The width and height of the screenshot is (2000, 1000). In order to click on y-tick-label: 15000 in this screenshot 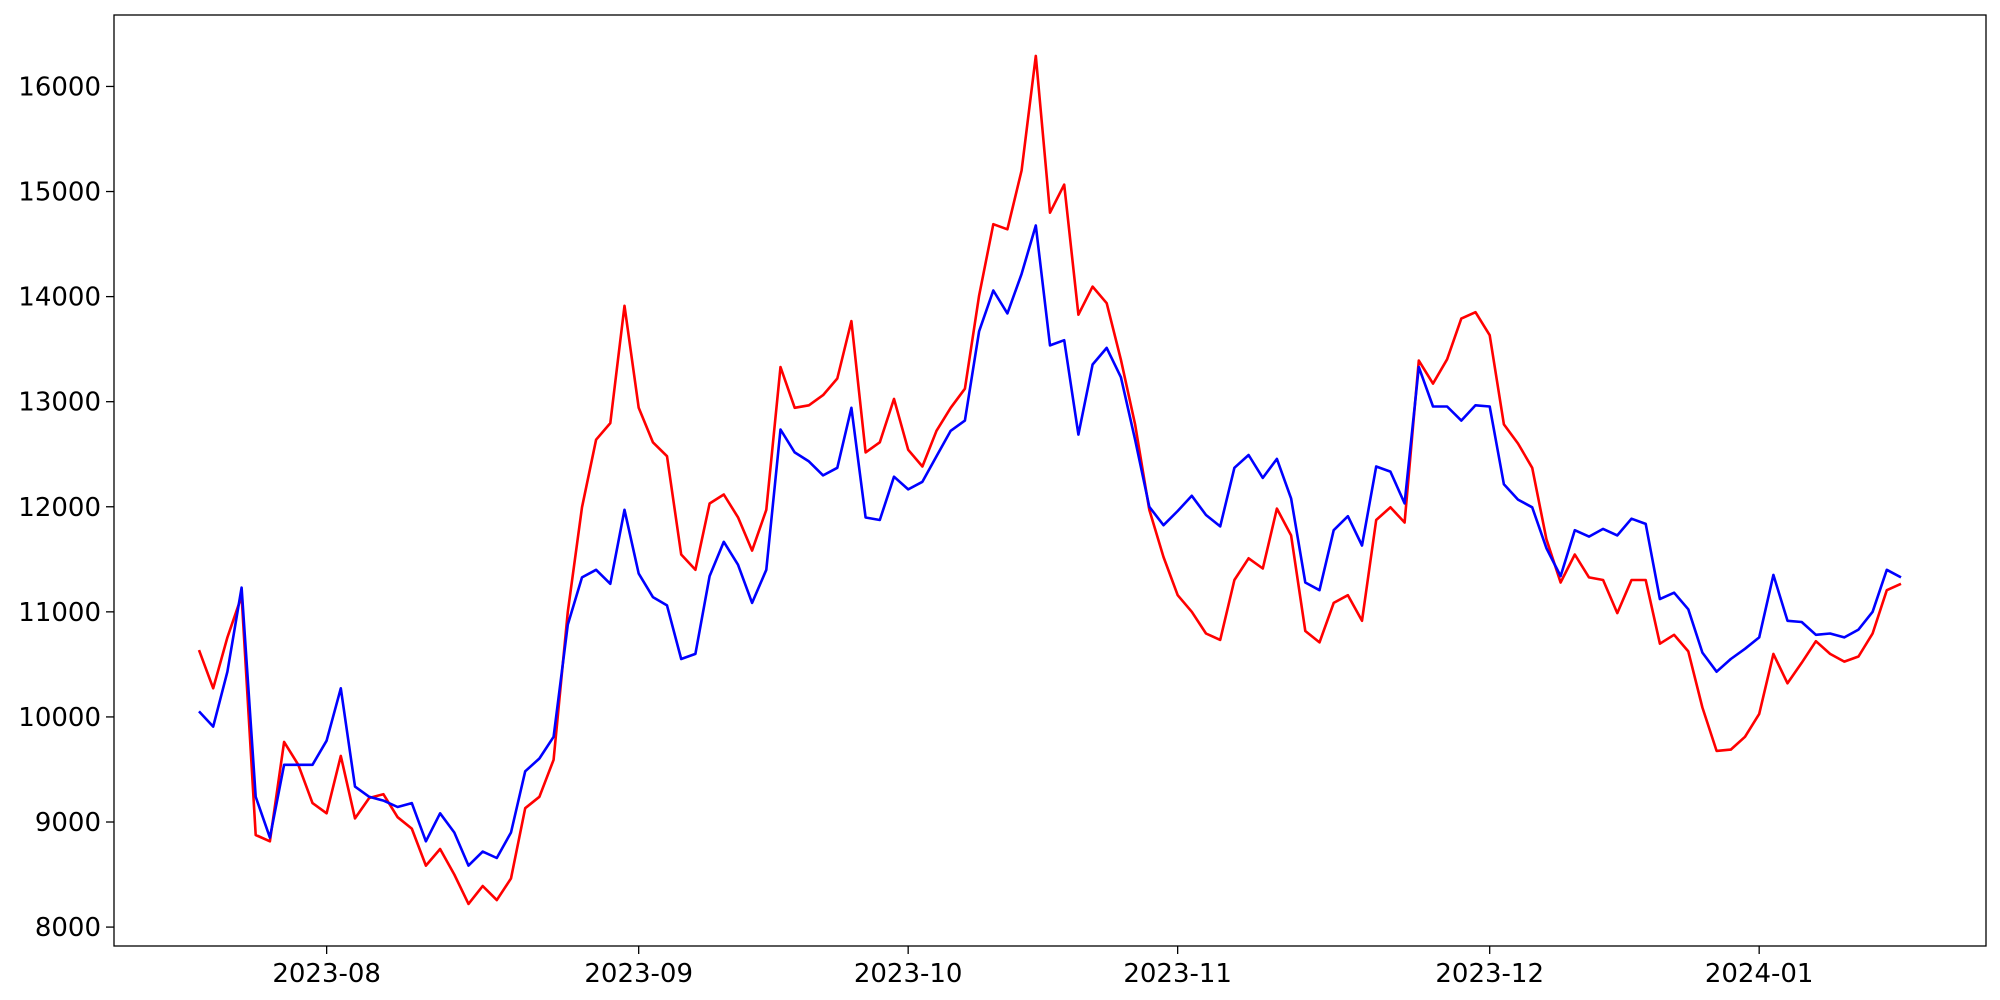, I will do `click(59, 193)`.